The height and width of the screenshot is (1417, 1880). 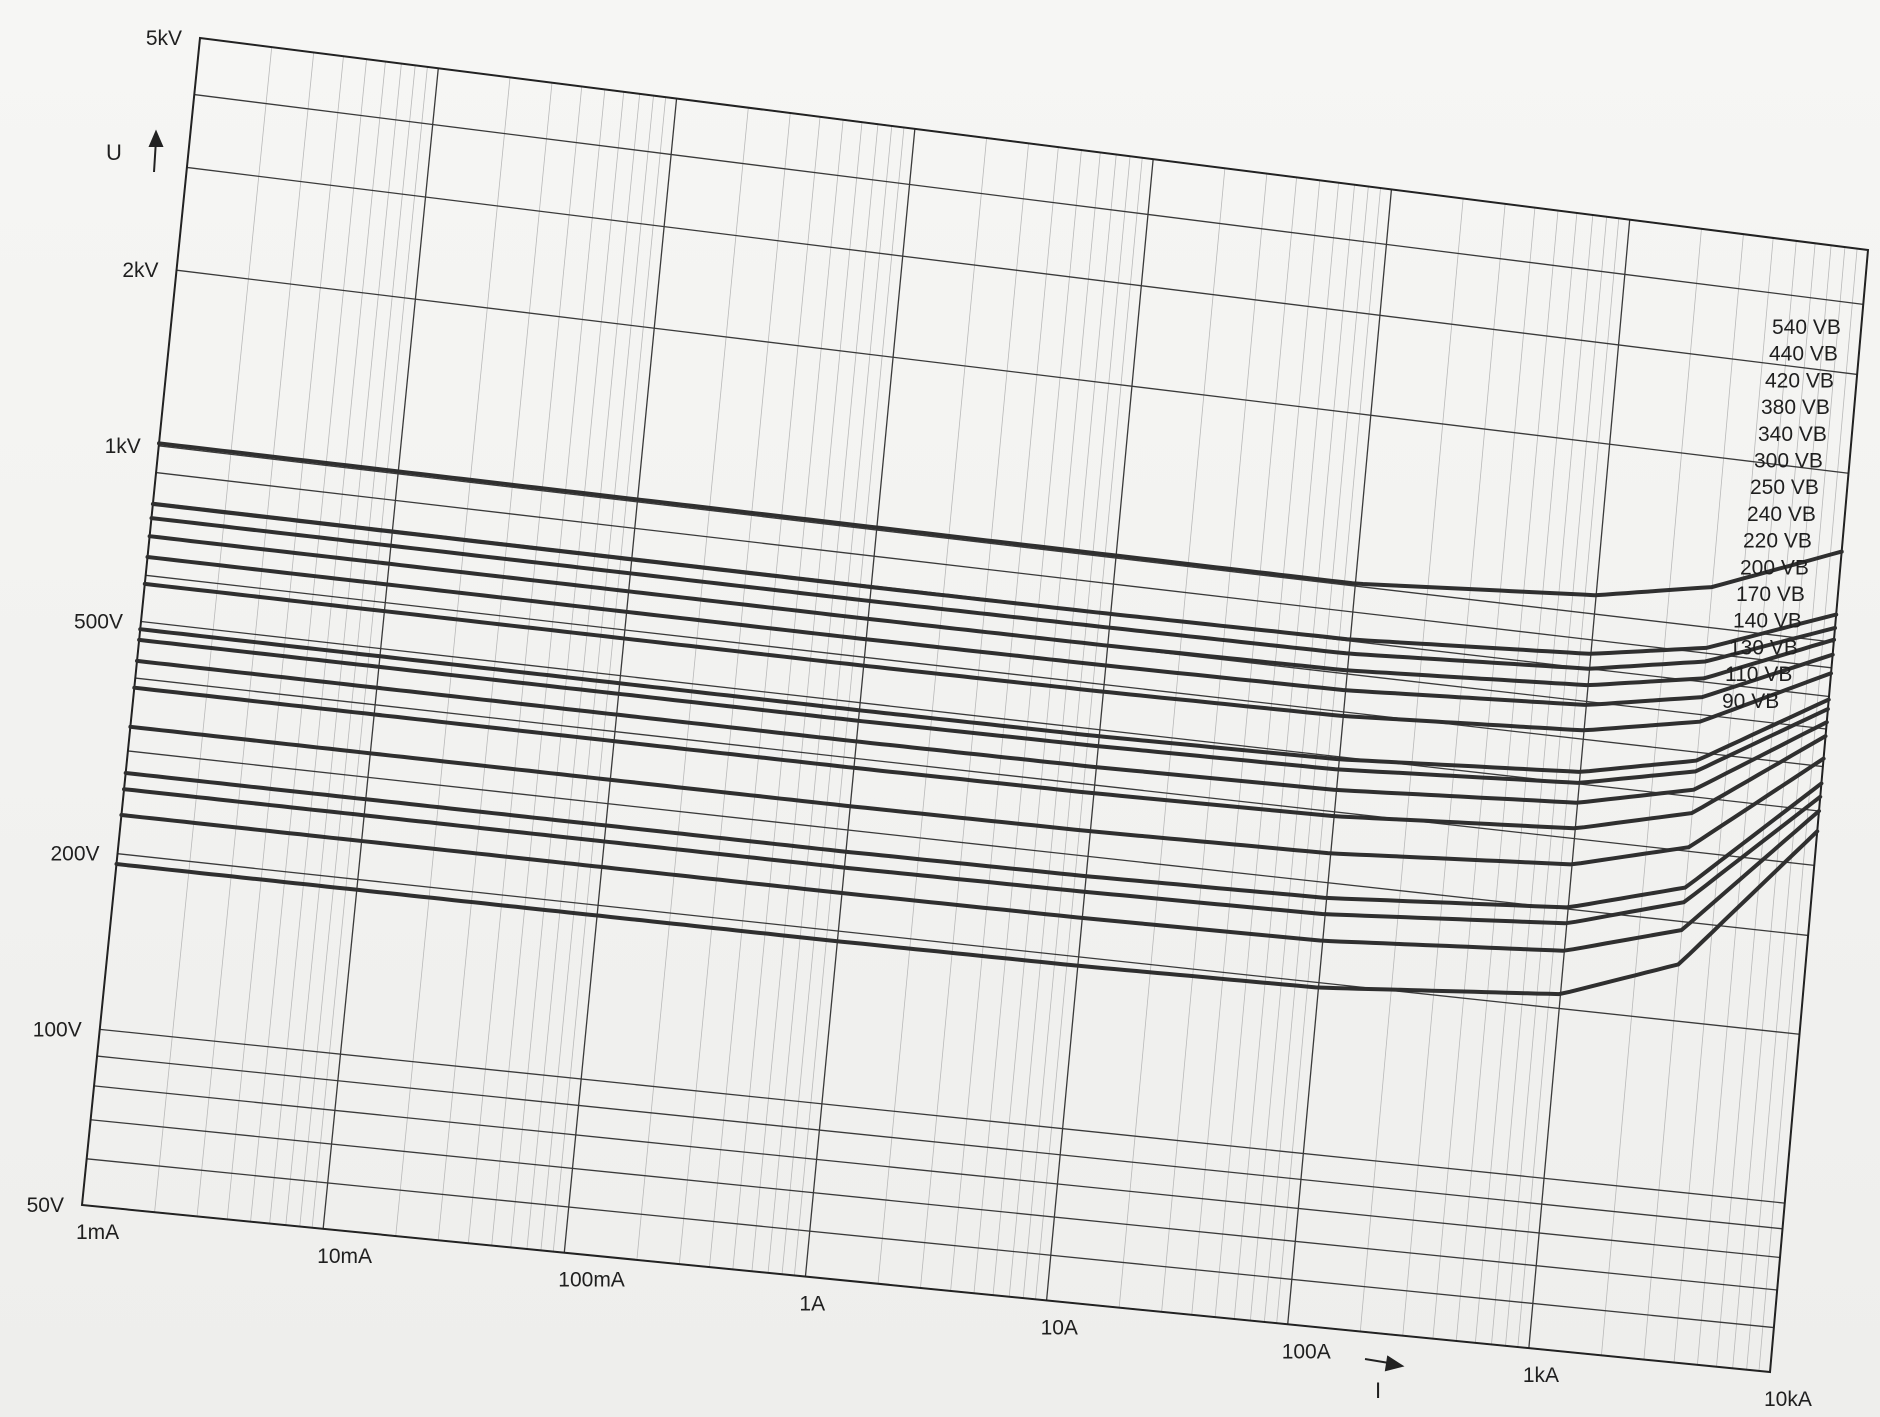 I want to click on y-axis-label: U, so click(x=114, y=152).